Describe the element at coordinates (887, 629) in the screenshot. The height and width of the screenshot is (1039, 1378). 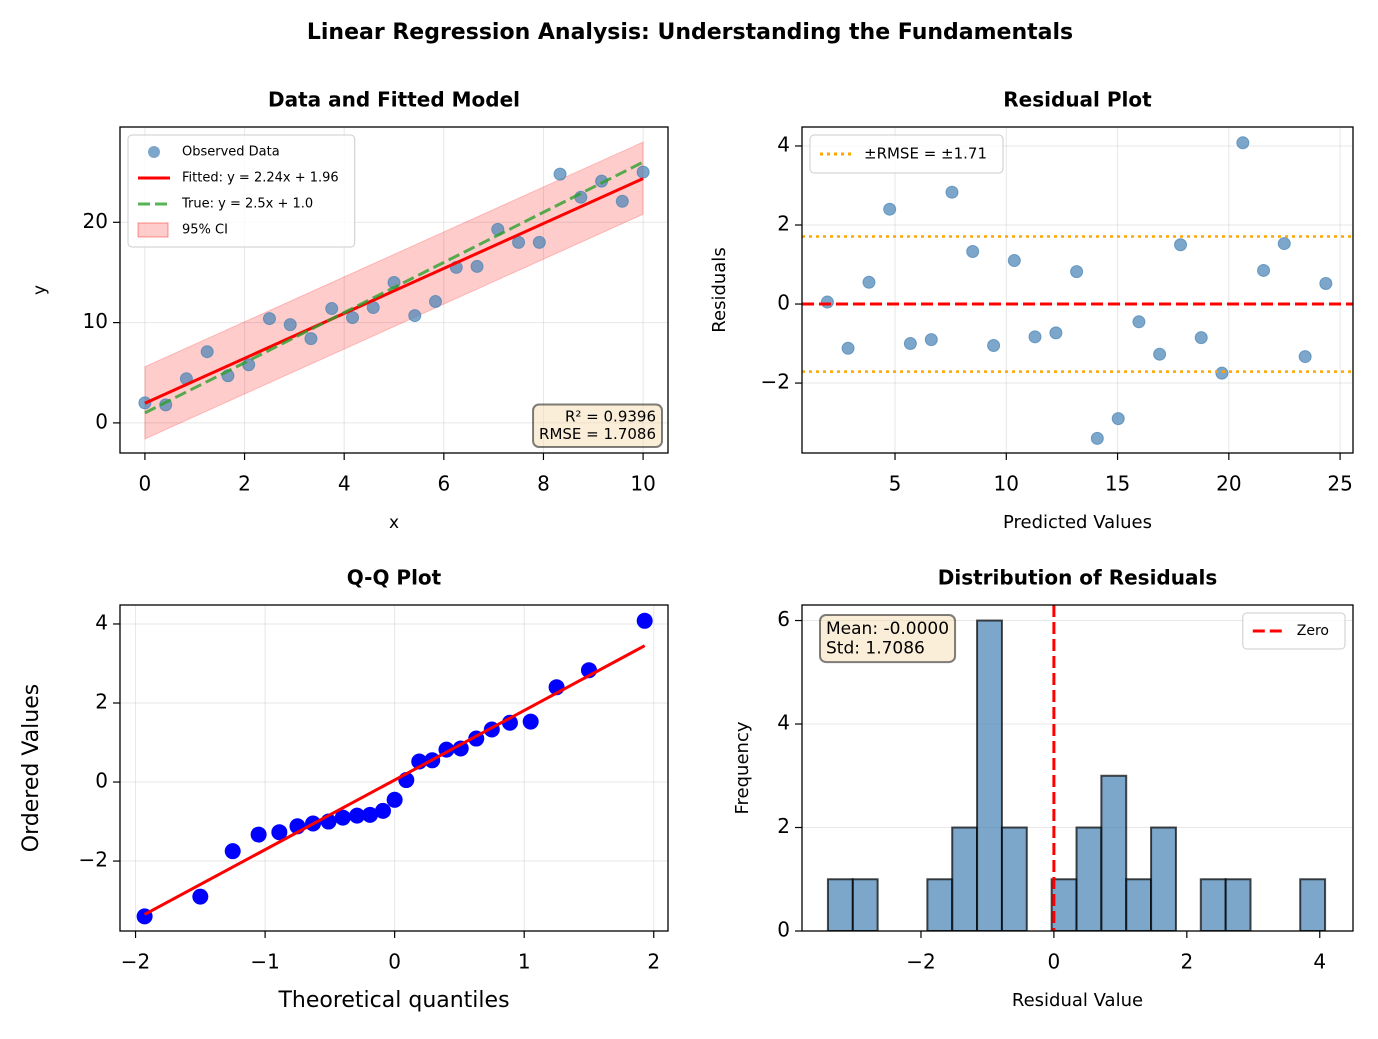
I see `annotation-text: Mean: -0.0000` at that location.